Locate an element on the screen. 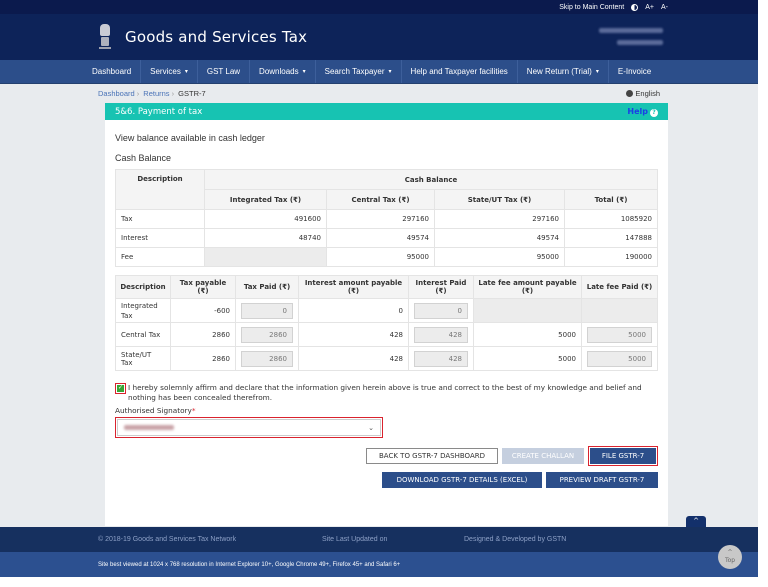  nav-item-downloads: Downloads ▾ is located at coordinates (283, 71).